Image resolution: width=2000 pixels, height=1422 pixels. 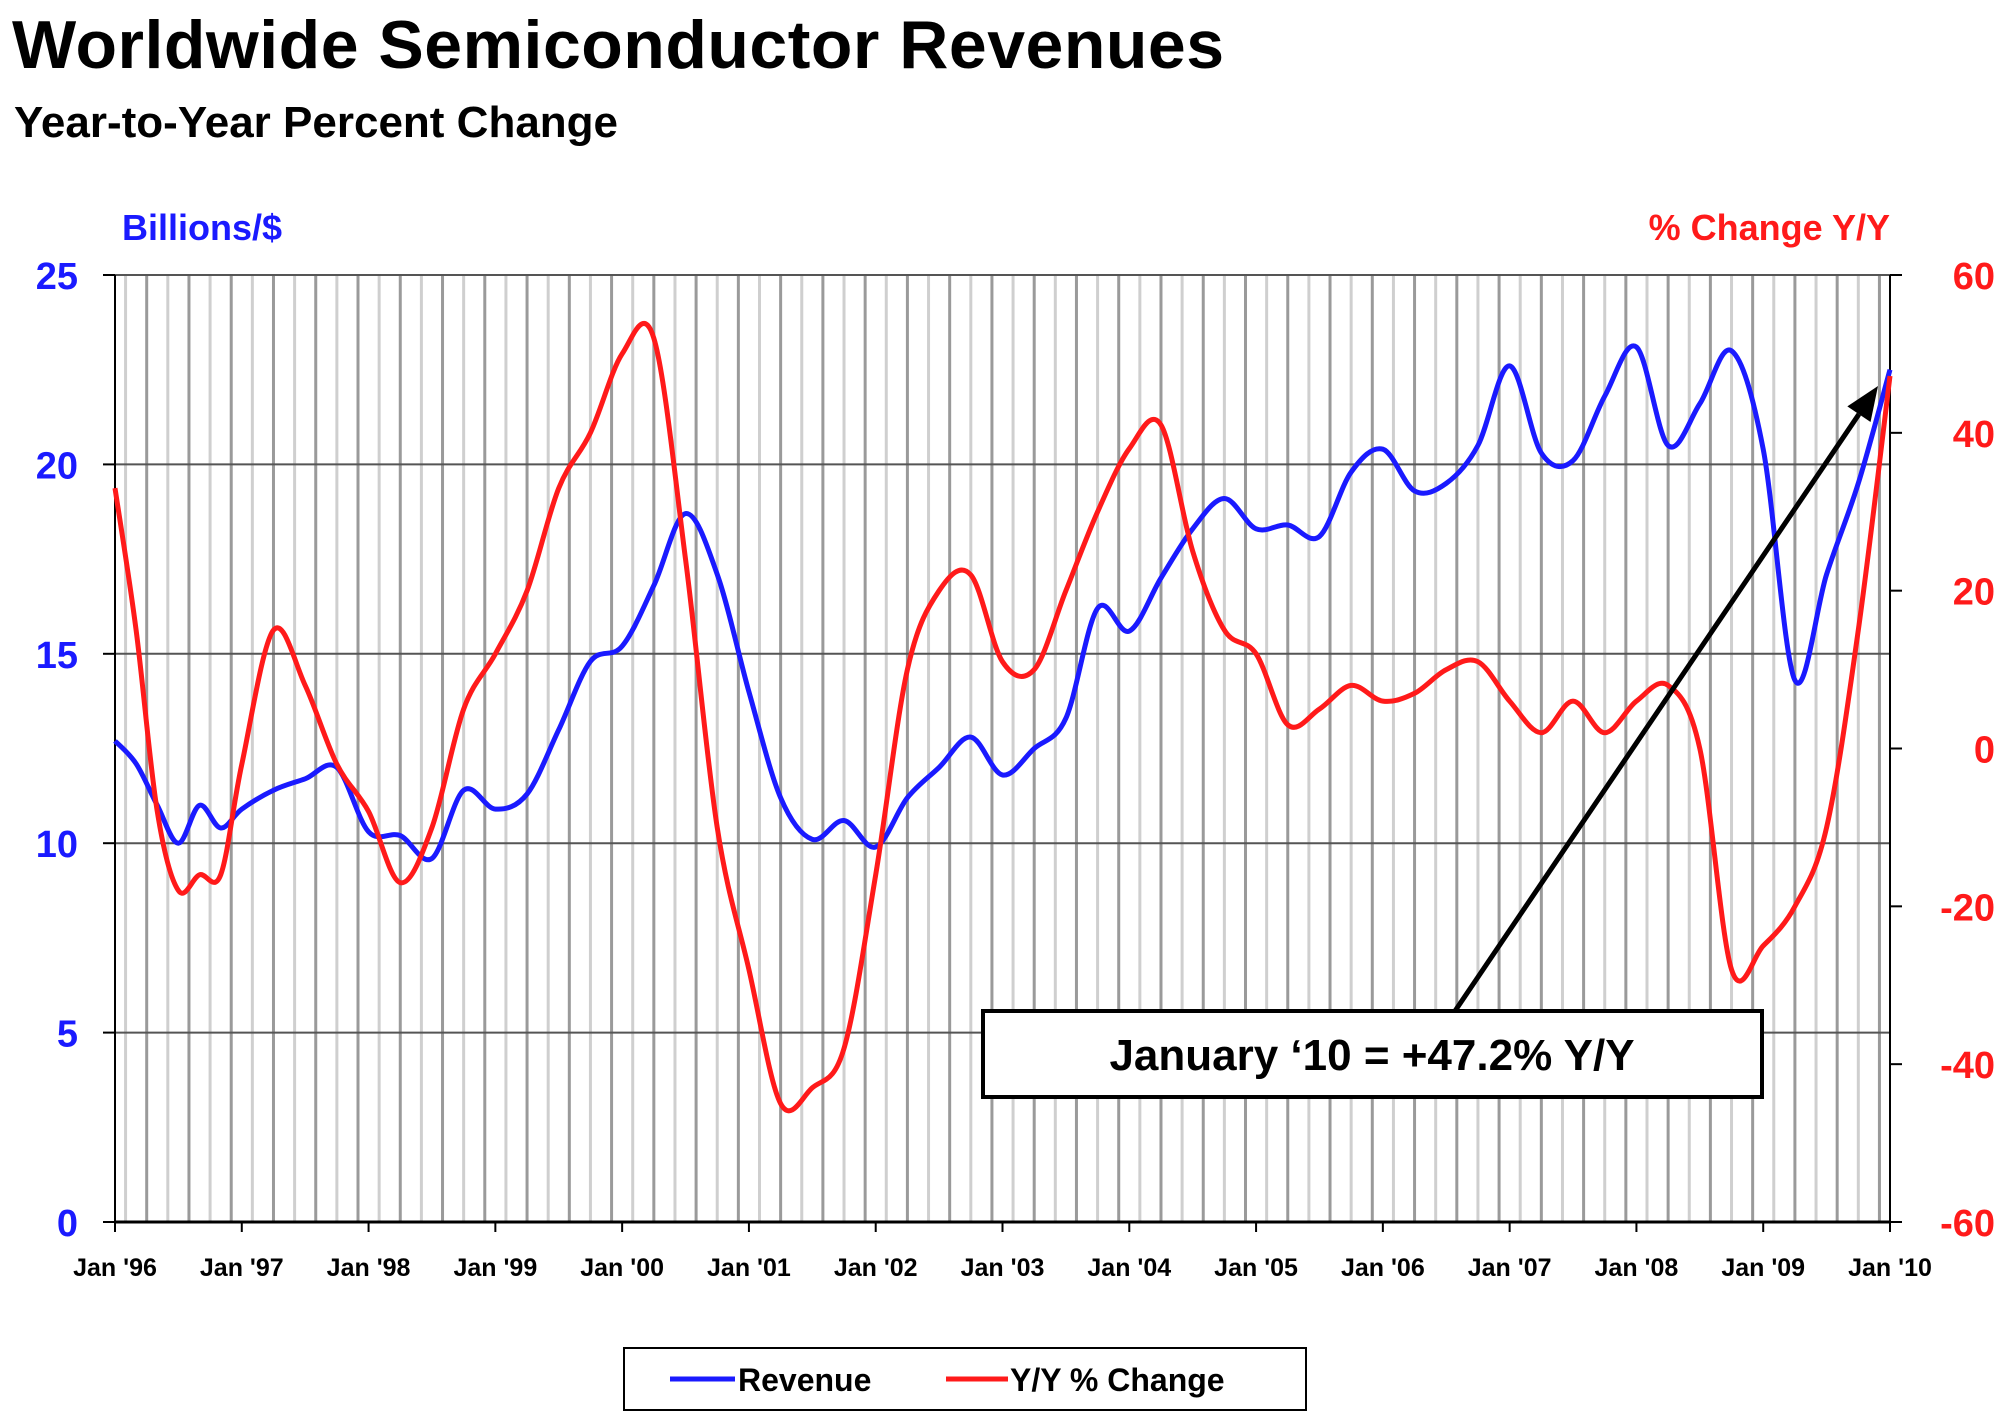 I want to click on annotation-text: January ‘10 = +47.2% Y/Y, so click(x=1371, y=1055).